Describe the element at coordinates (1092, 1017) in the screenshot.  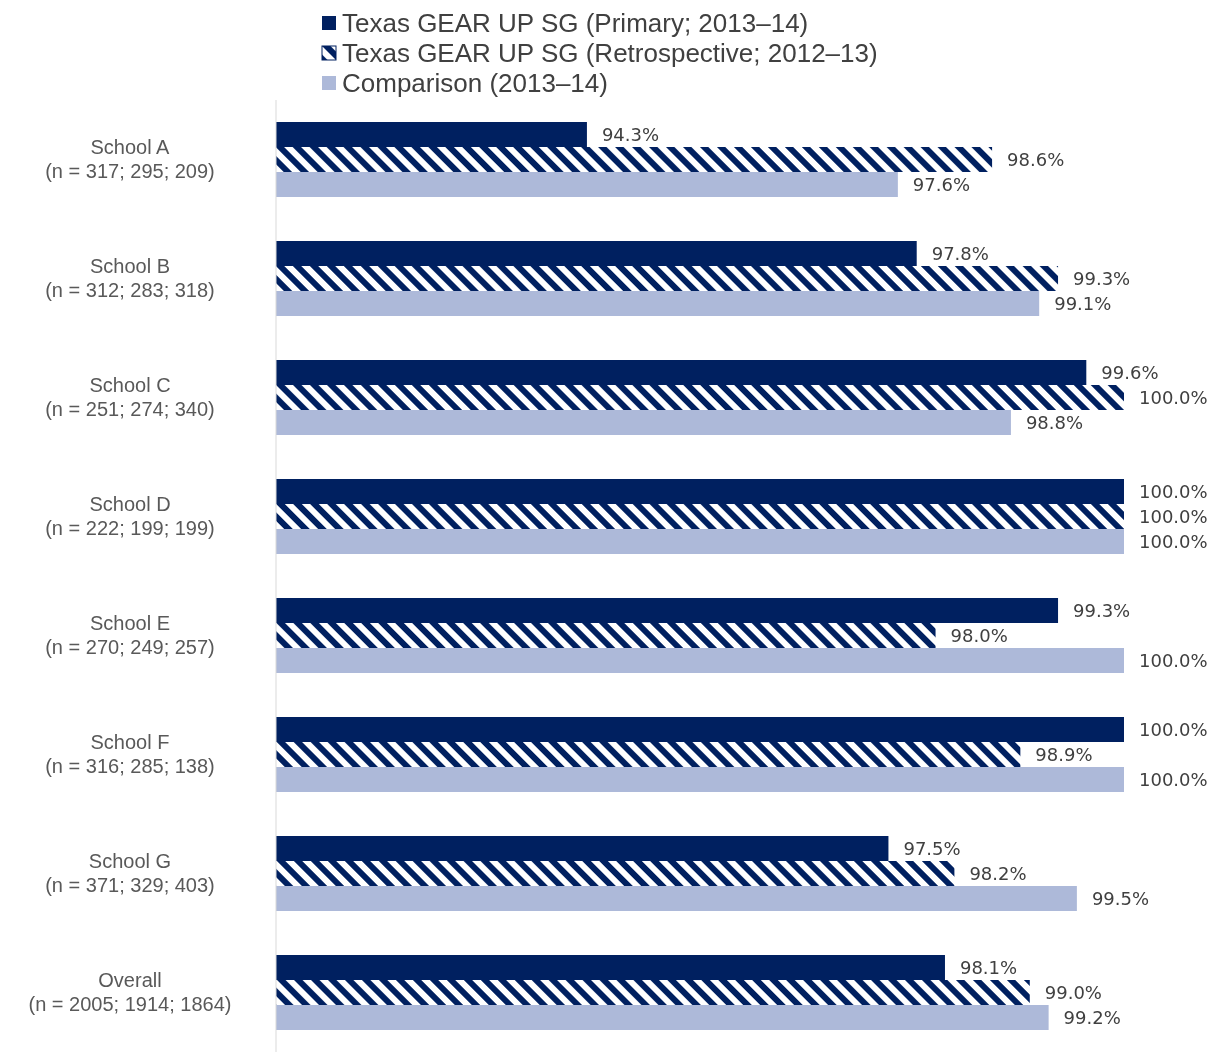
I see `data-label: 99.2%` at that location.